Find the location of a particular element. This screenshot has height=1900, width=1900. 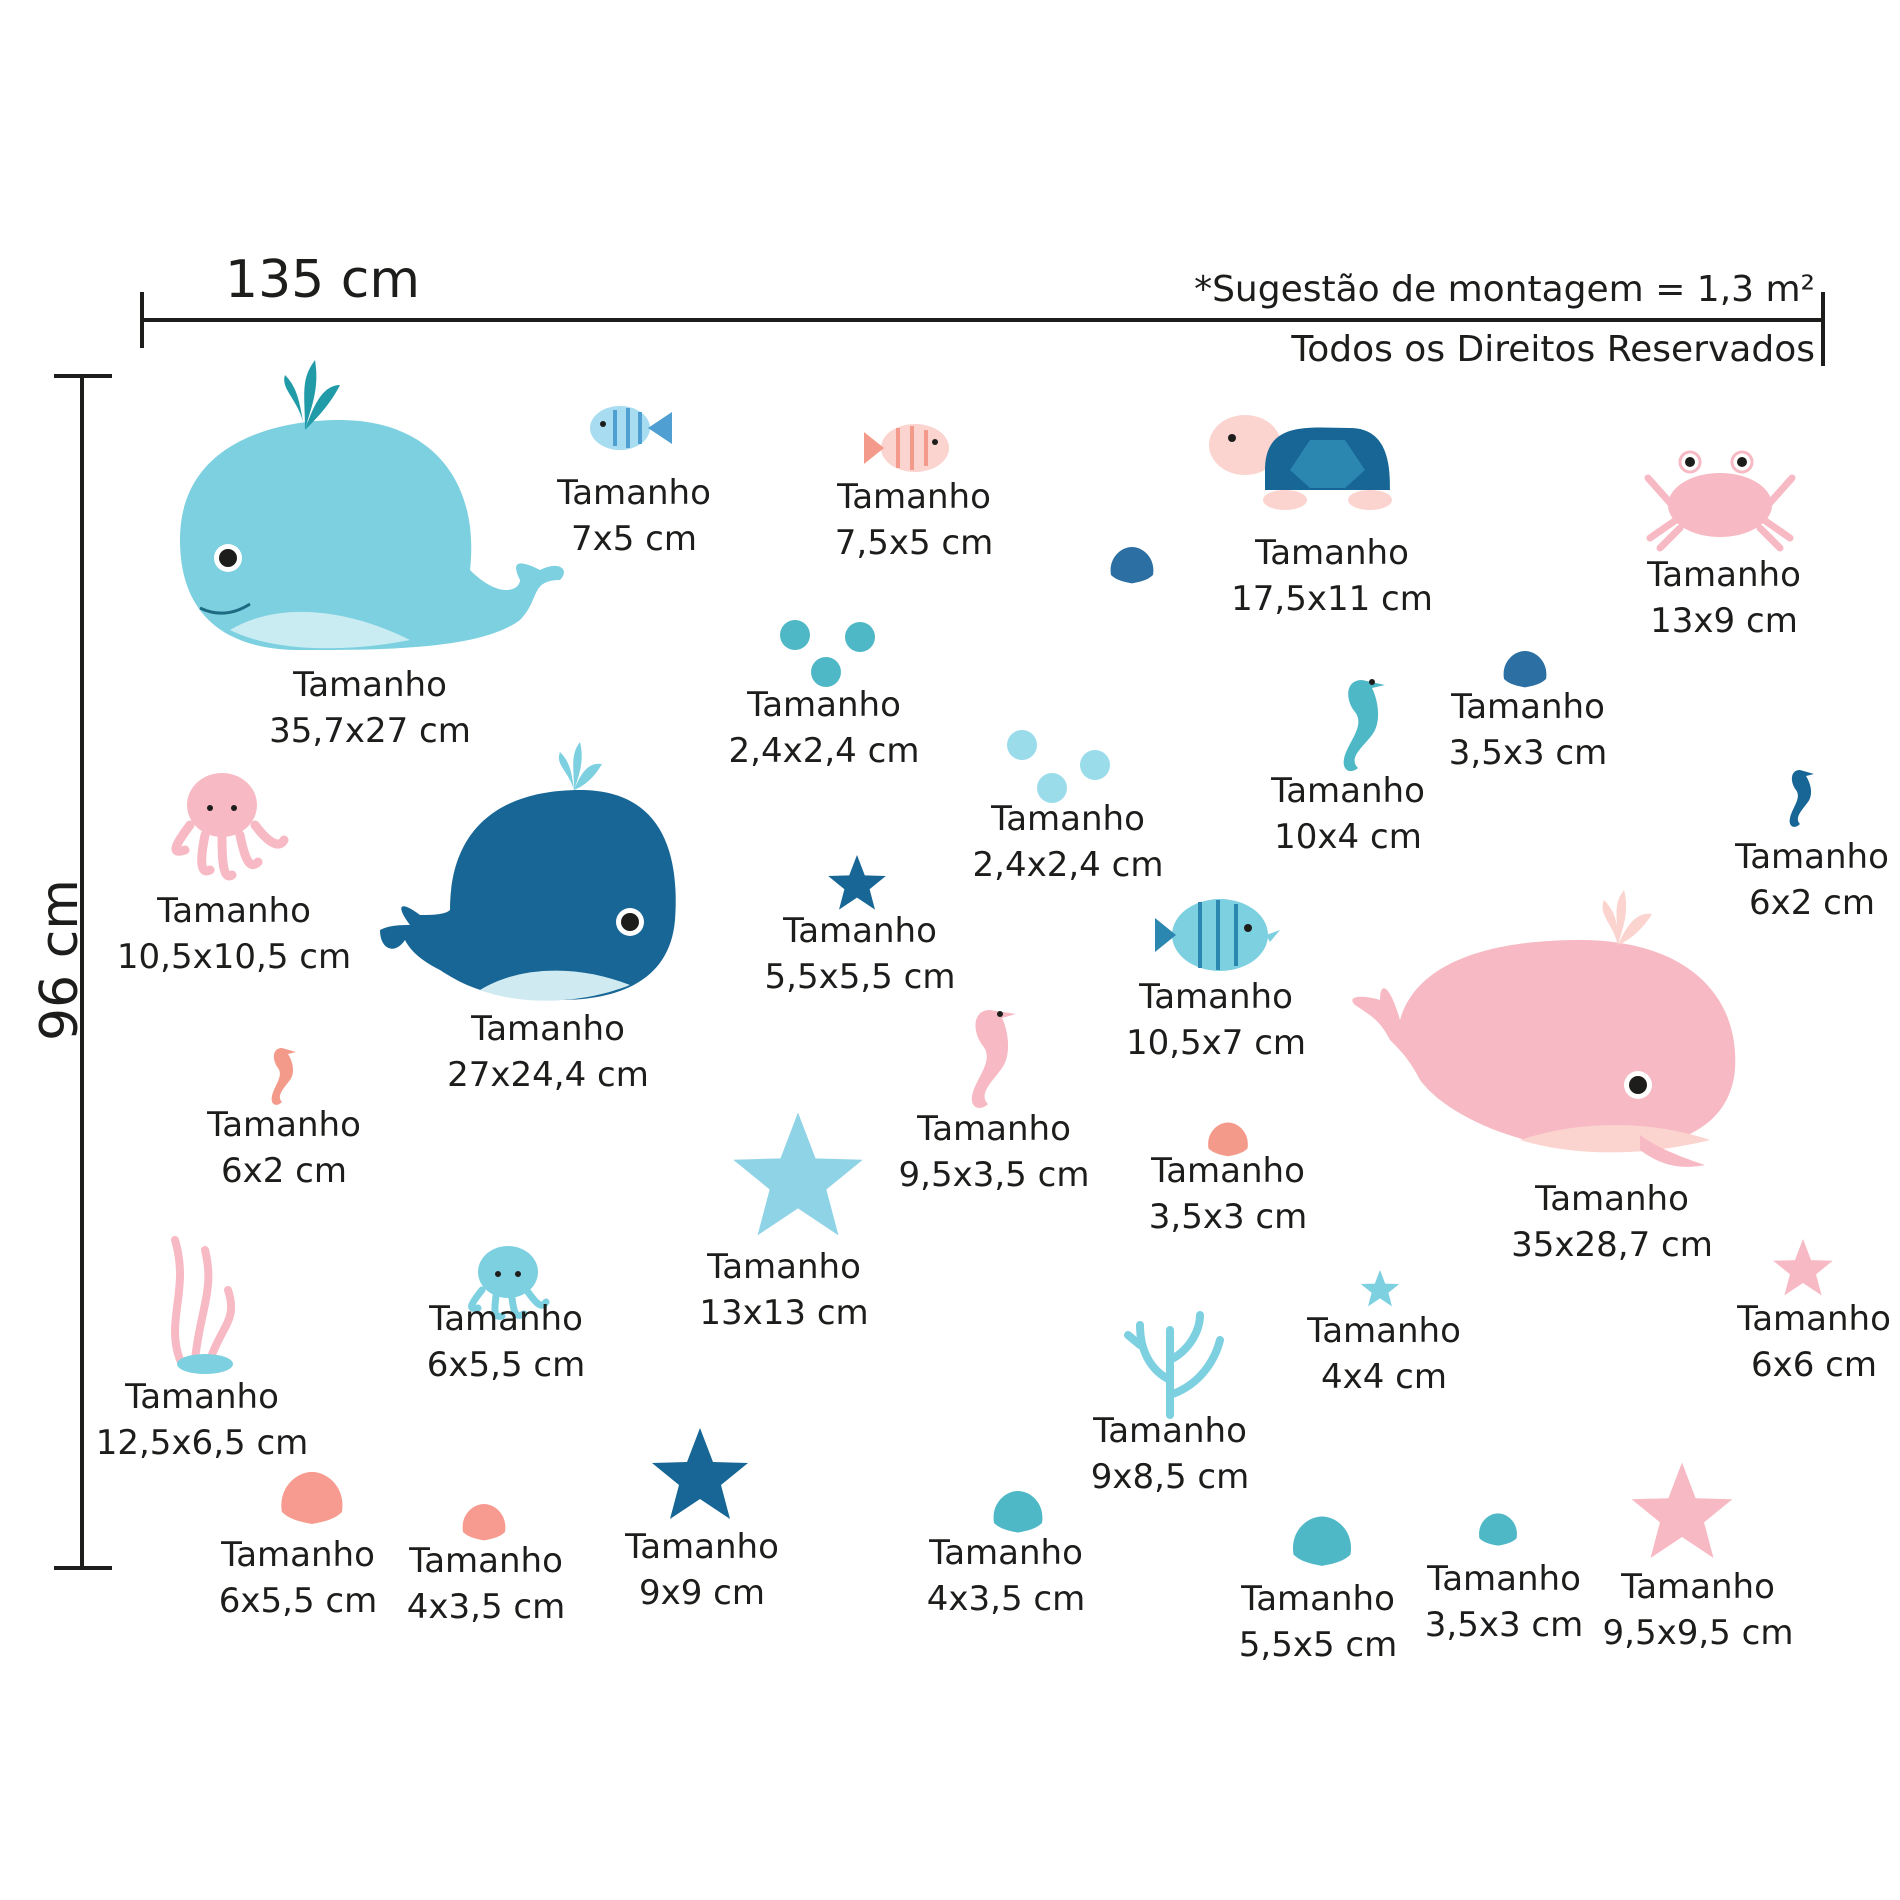

width-label: 135 cm is located at coordinates (323, 280).